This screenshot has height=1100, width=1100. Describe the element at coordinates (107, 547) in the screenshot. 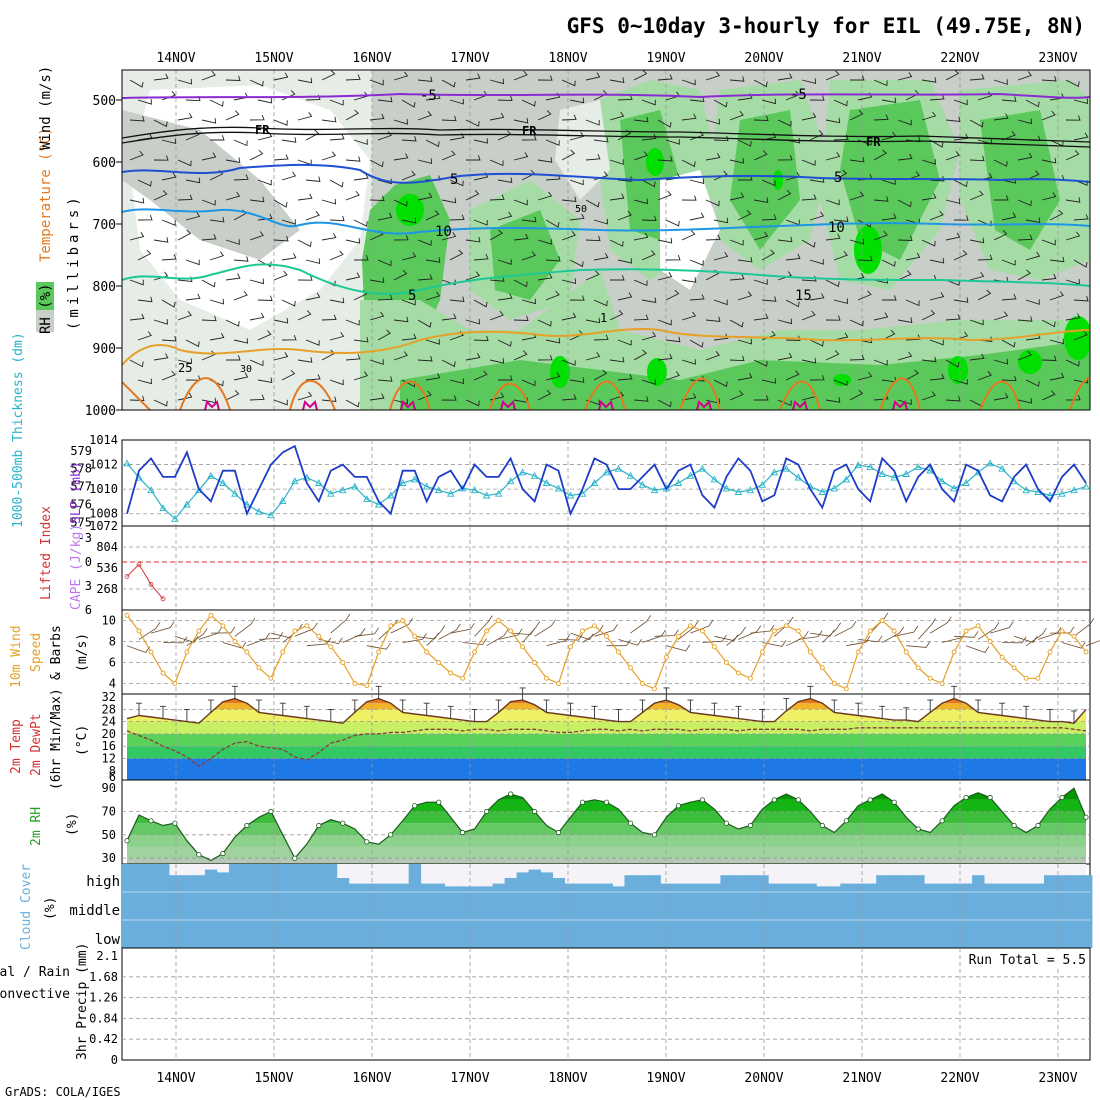

I see `axis-tick-label: 804` at that location.